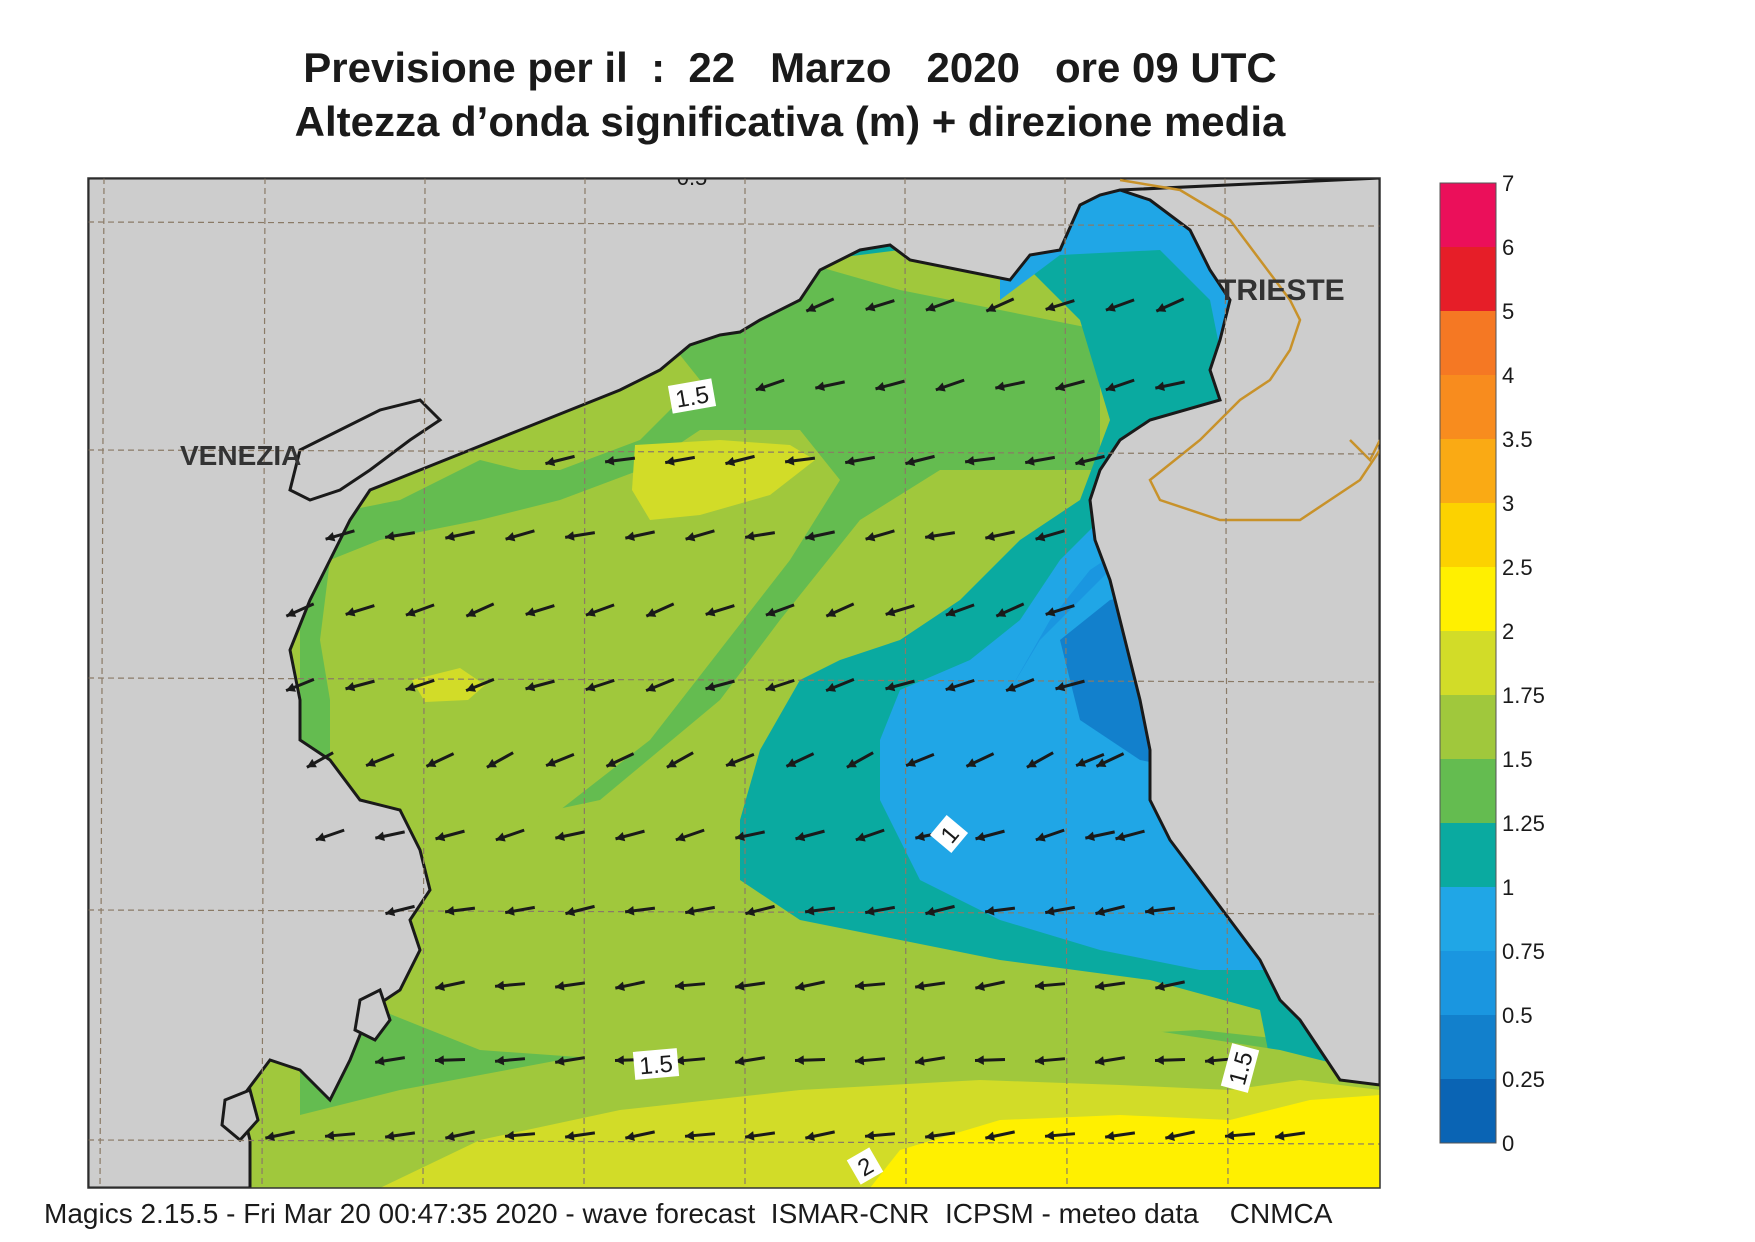 This screenshot has height=1242, width=1755. What do you see at coordinates (1508, 887) in the screenshot?
I see `legend-tick-label: 1` at bounding box center [1508, 887].